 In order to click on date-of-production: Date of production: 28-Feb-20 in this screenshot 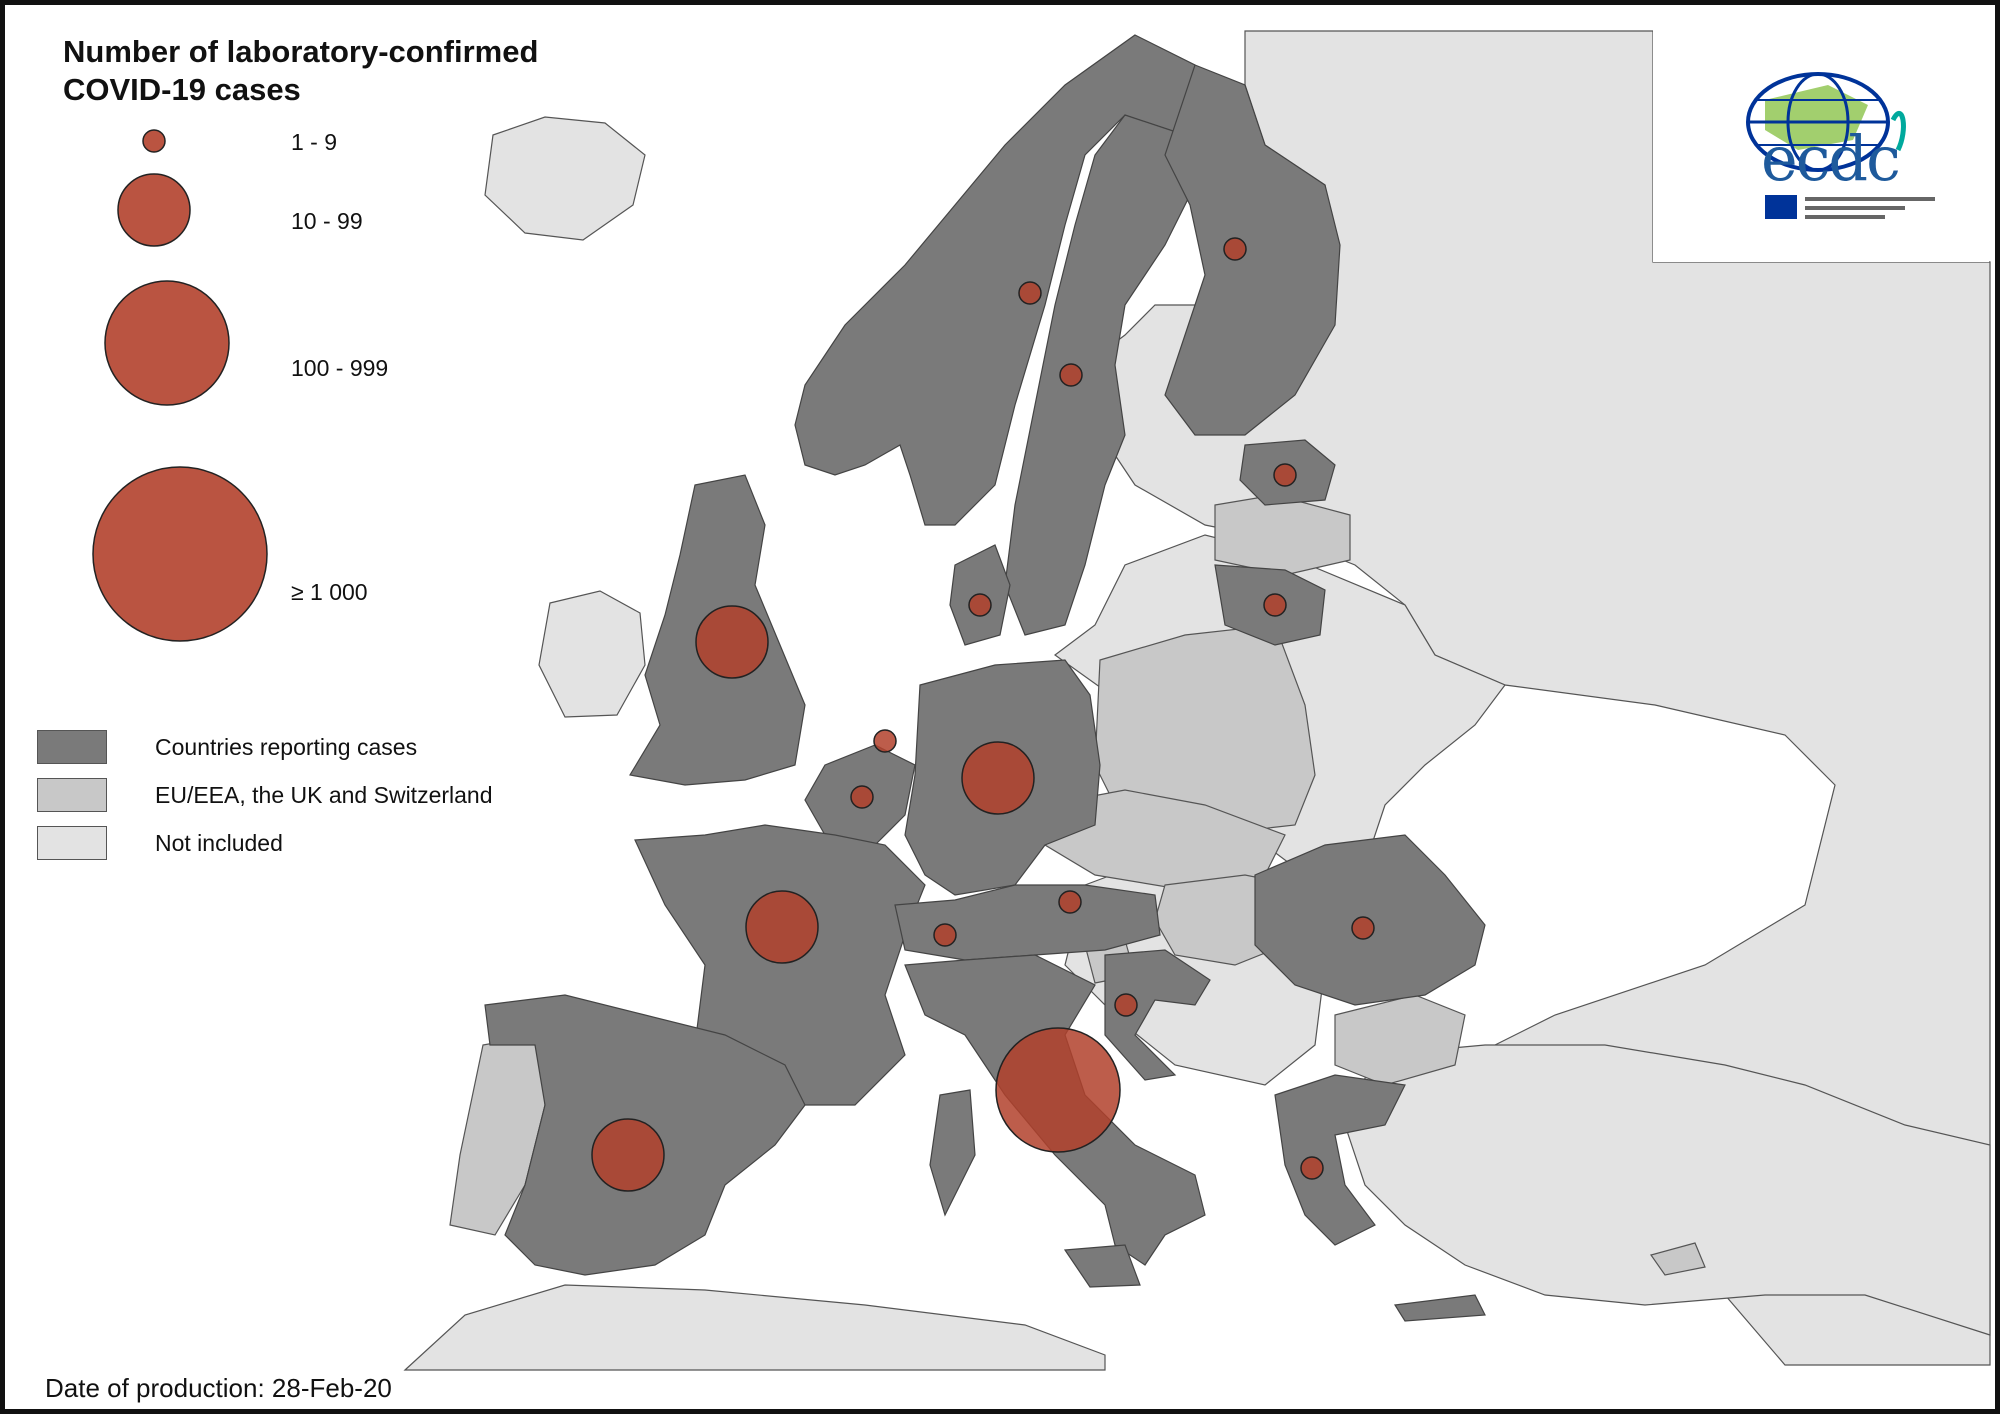, I will do `click(218, 1388)`.